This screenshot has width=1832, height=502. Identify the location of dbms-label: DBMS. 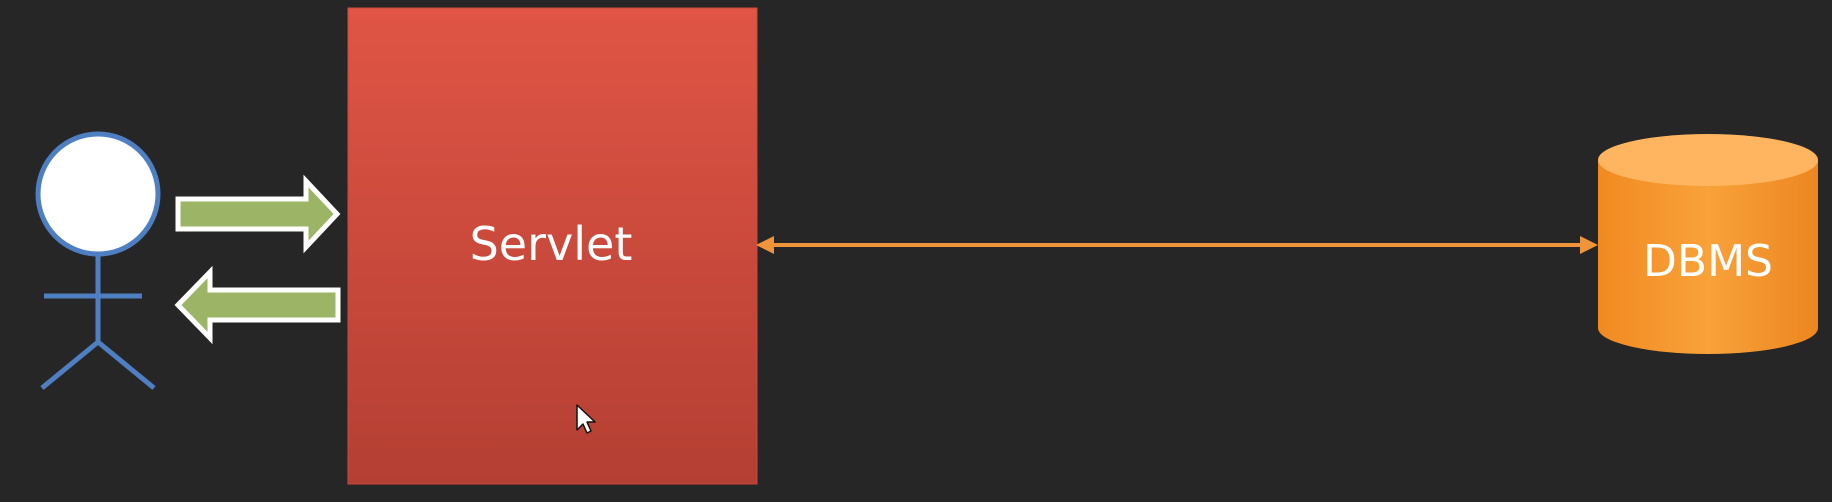
(1708, 261).